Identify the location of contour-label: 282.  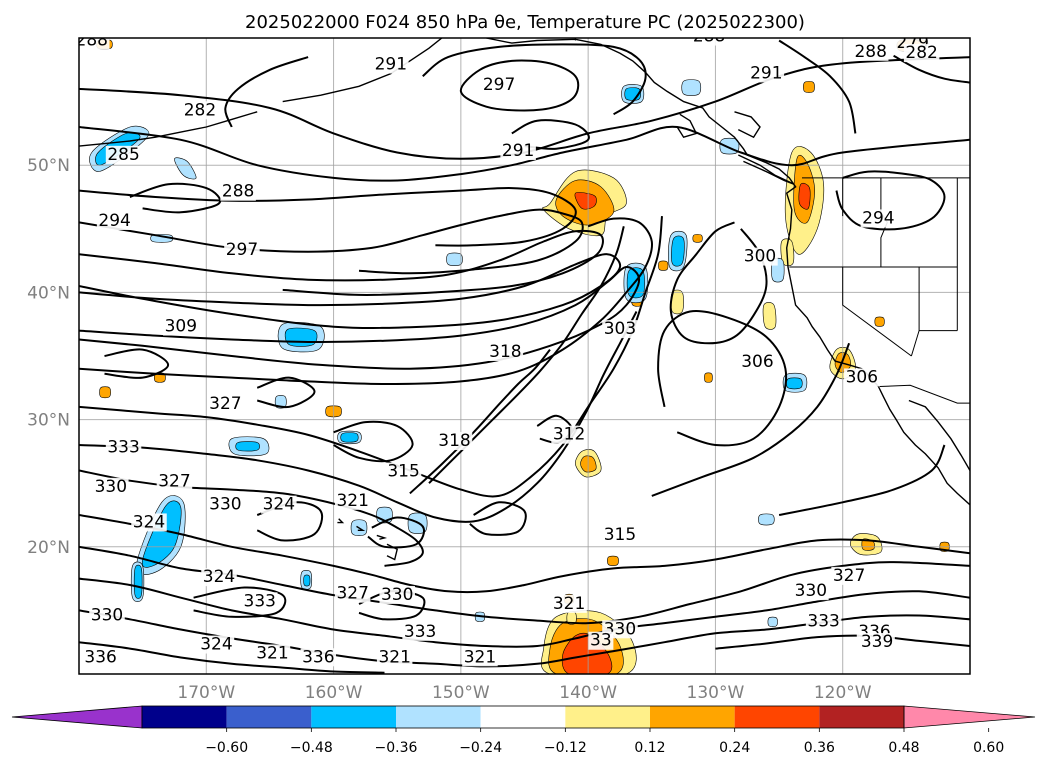
(200, 110).